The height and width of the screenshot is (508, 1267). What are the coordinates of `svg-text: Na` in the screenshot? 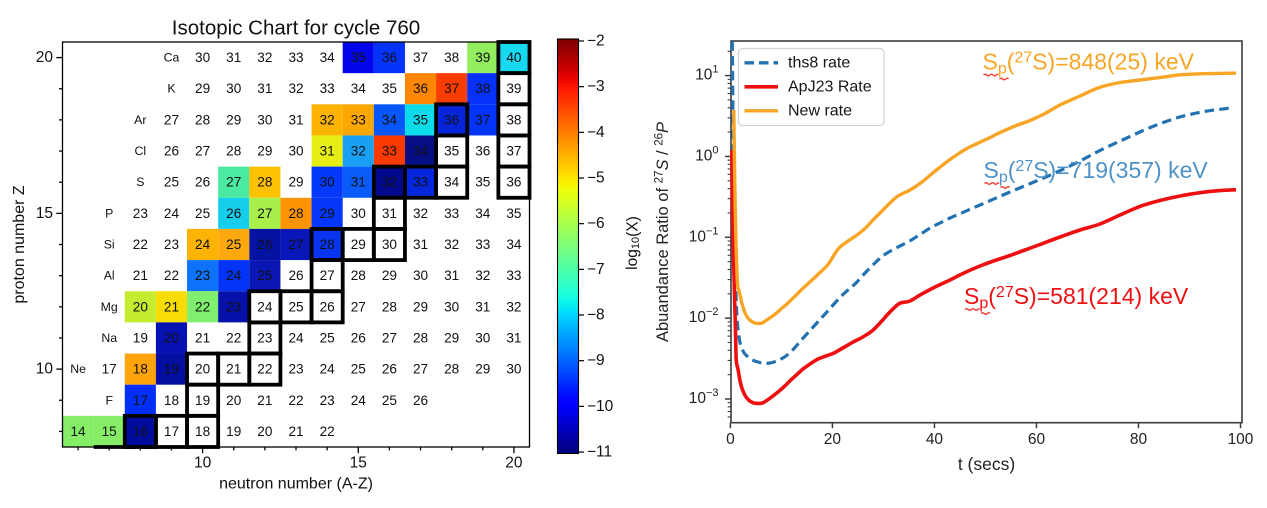 It's located at (109, 338).